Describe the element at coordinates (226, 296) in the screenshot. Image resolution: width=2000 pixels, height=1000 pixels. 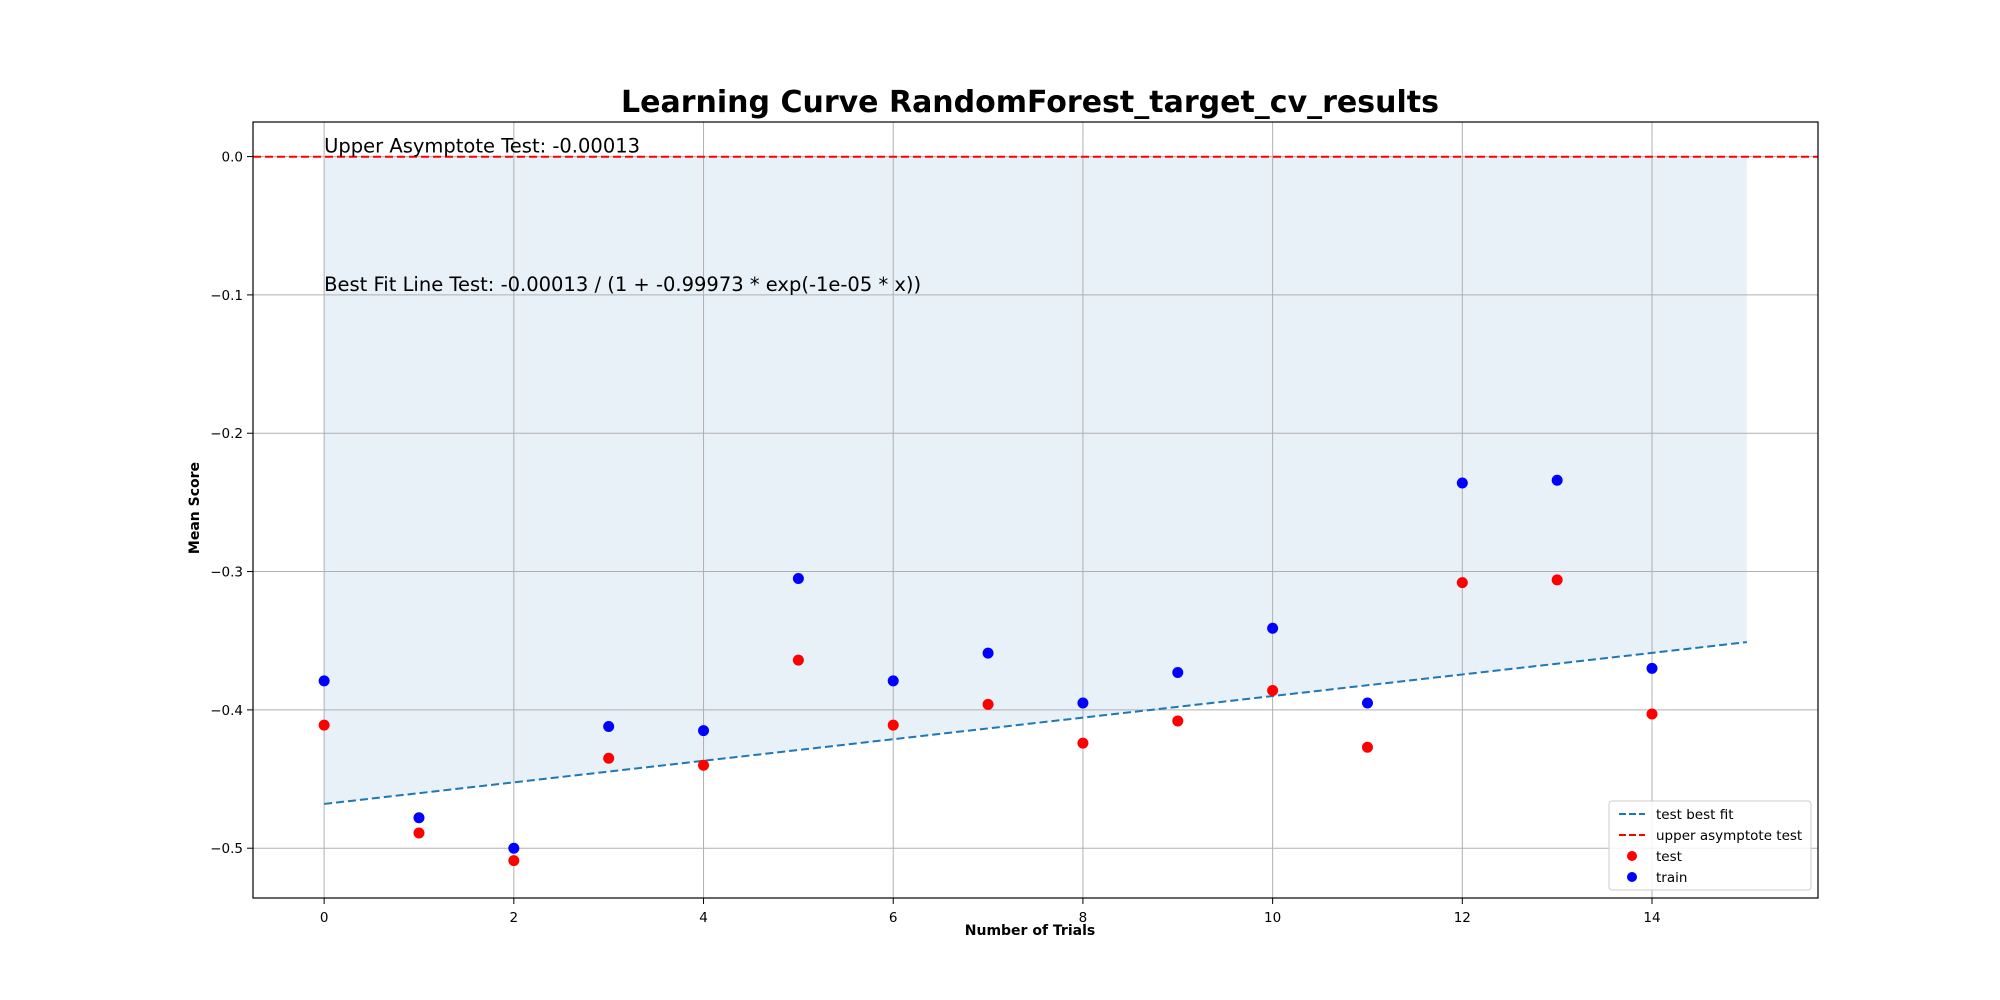
I see `y-tick-label: −0.1` at that location.